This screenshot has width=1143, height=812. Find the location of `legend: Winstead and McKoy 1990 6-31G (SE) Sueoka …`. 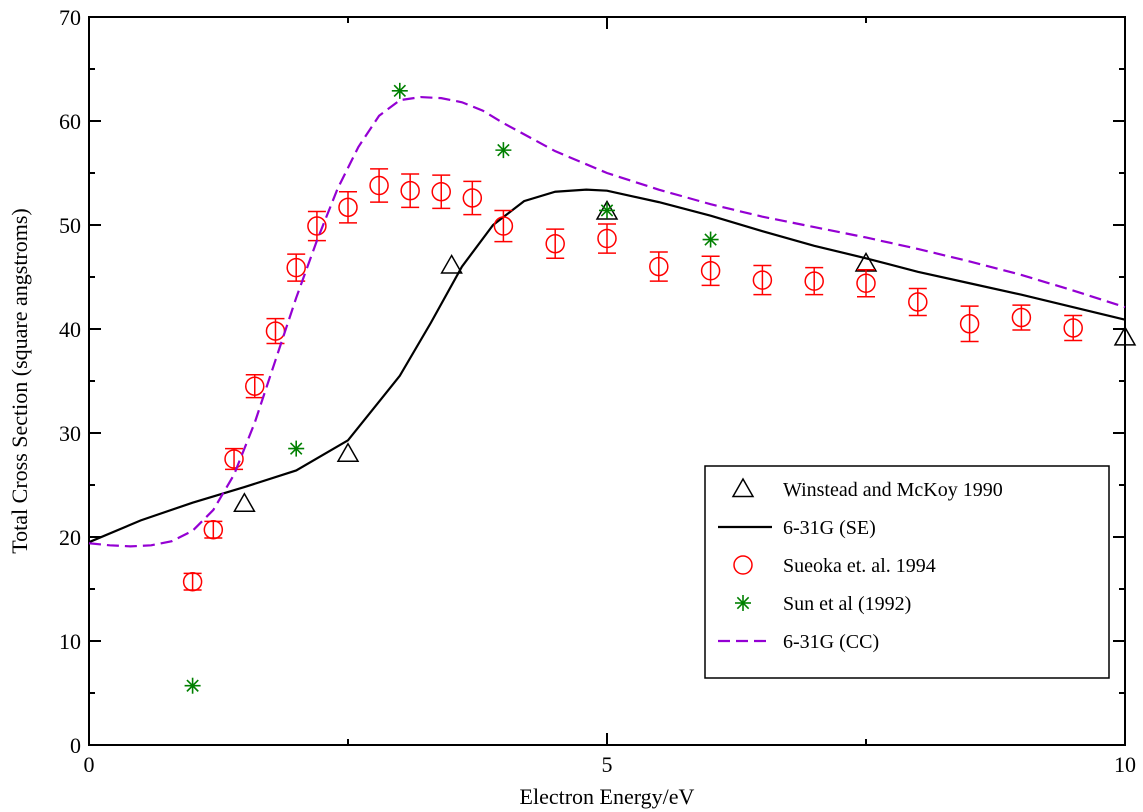

legend: Winstead and McKoy 1990 6-31G (SE) Sueoka … is located at coordinates (907, 572).